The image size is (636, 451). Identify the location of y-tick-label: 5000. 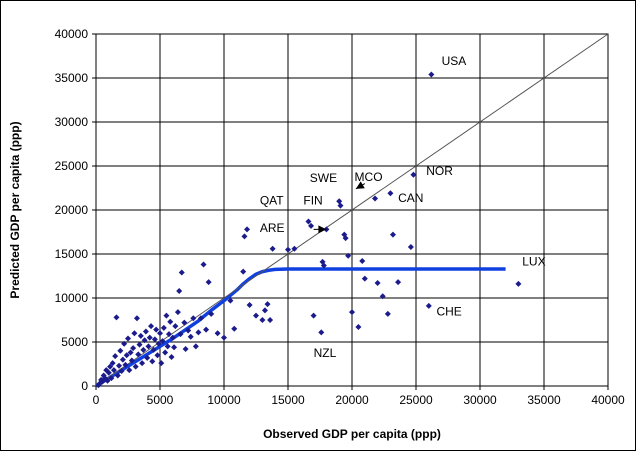
(74, 342).